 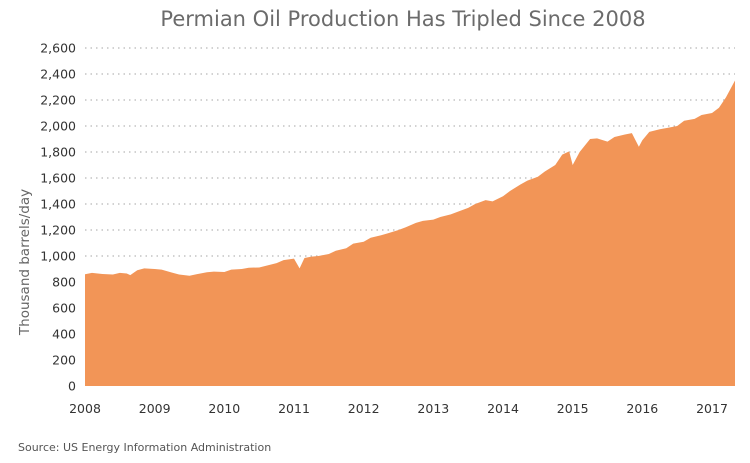 I want to click on x-tick-label: 2009, so click(x=155, y=408).